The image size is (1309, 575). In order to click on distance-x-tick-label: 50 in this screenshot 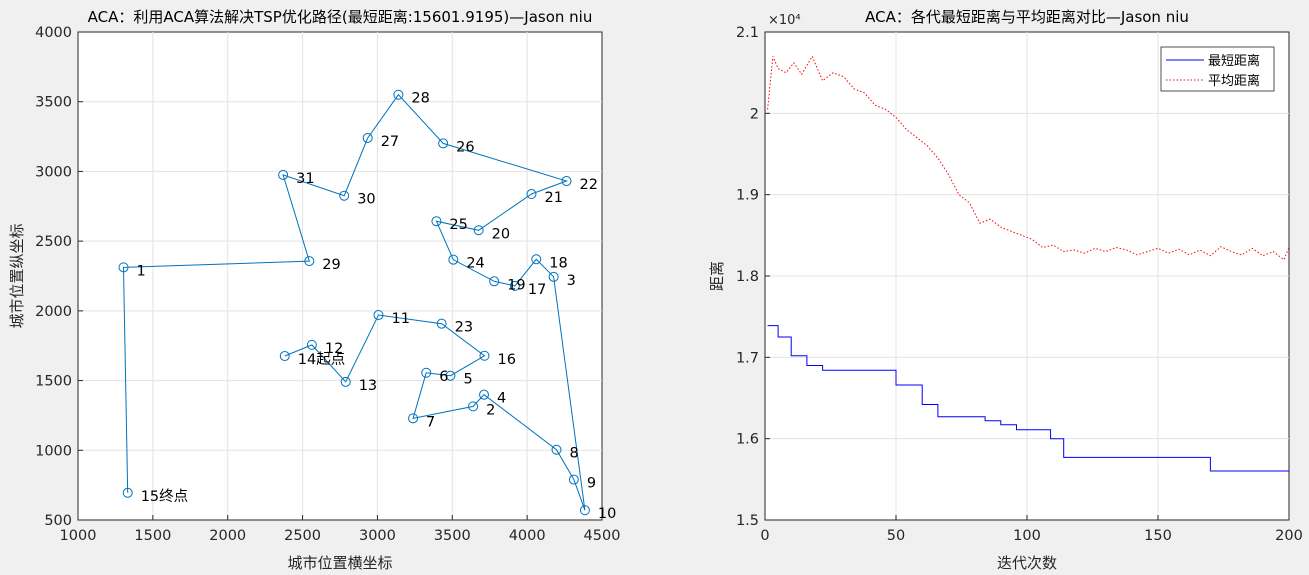, I will do `click(896, 536)`.